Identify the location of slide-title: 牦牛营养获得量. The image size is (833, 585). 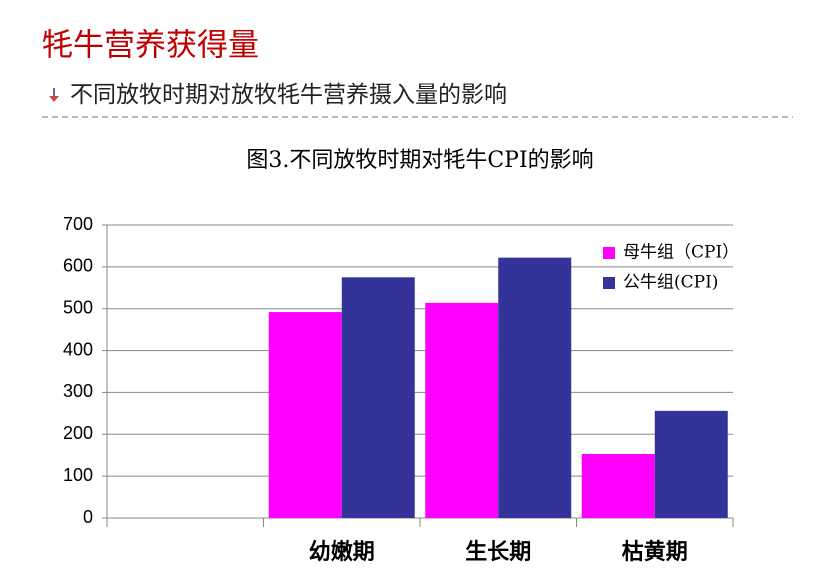
(150, 46).